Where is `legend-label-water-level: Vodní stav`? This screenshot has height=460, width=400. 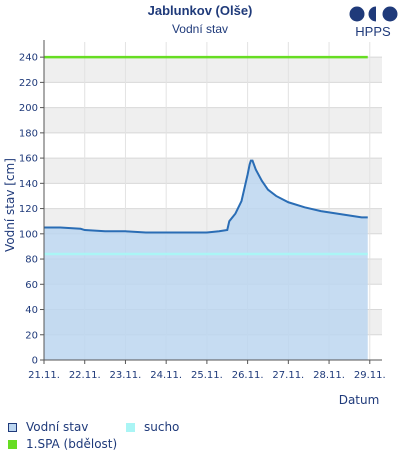
legend-label-water-level: Vodní stav is located at coordinates (57, 427).